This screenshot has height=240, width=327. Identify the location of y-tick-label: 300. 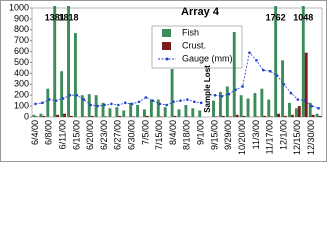
(21, 84).